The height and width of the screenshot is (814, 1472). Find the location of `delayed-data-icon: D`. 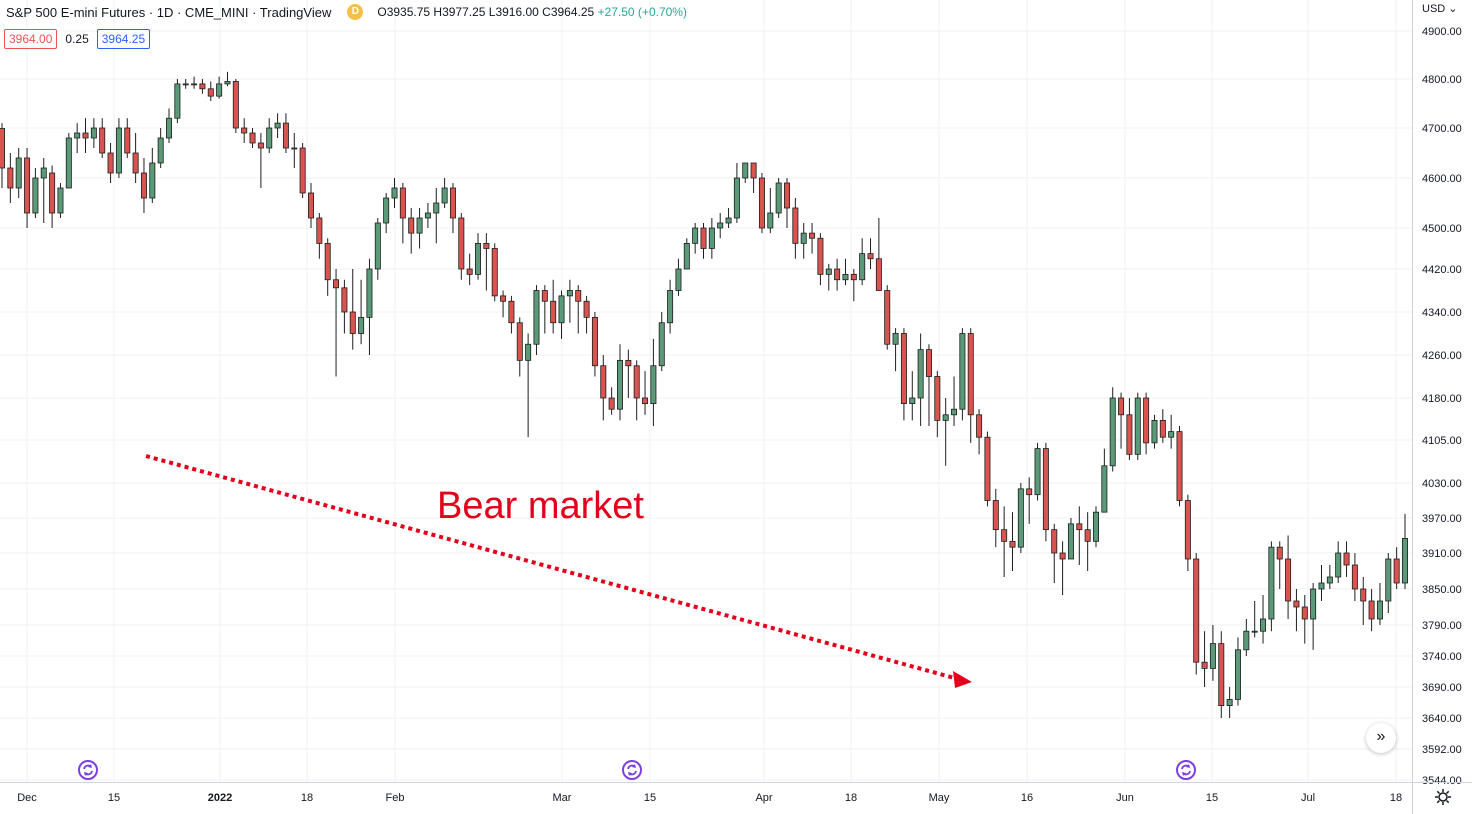

delayed-data-icon: D is located at coordinates (355, 12).